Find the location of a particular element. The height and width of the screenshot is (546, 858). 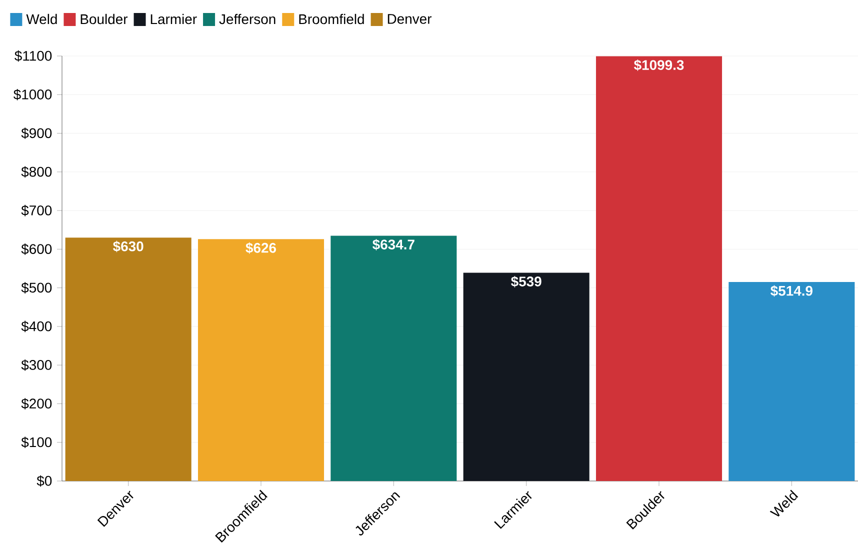

data-label: $626 is located at coordinates (261, 248).